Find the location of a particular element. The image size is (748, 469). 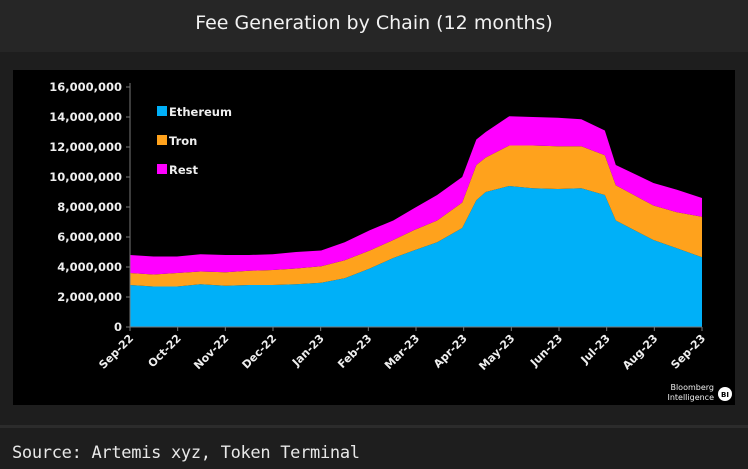

x-tick-label: Apr-23 is located at coordinates (450, 351).